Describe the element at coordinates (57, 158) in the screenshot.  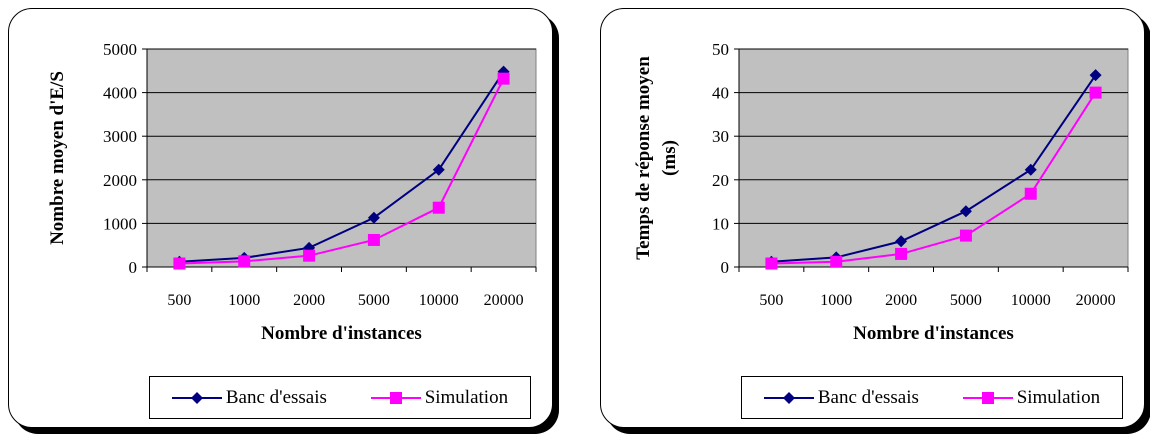
I see `y-axis-title: Nombre moyen d'E/S` at that location.